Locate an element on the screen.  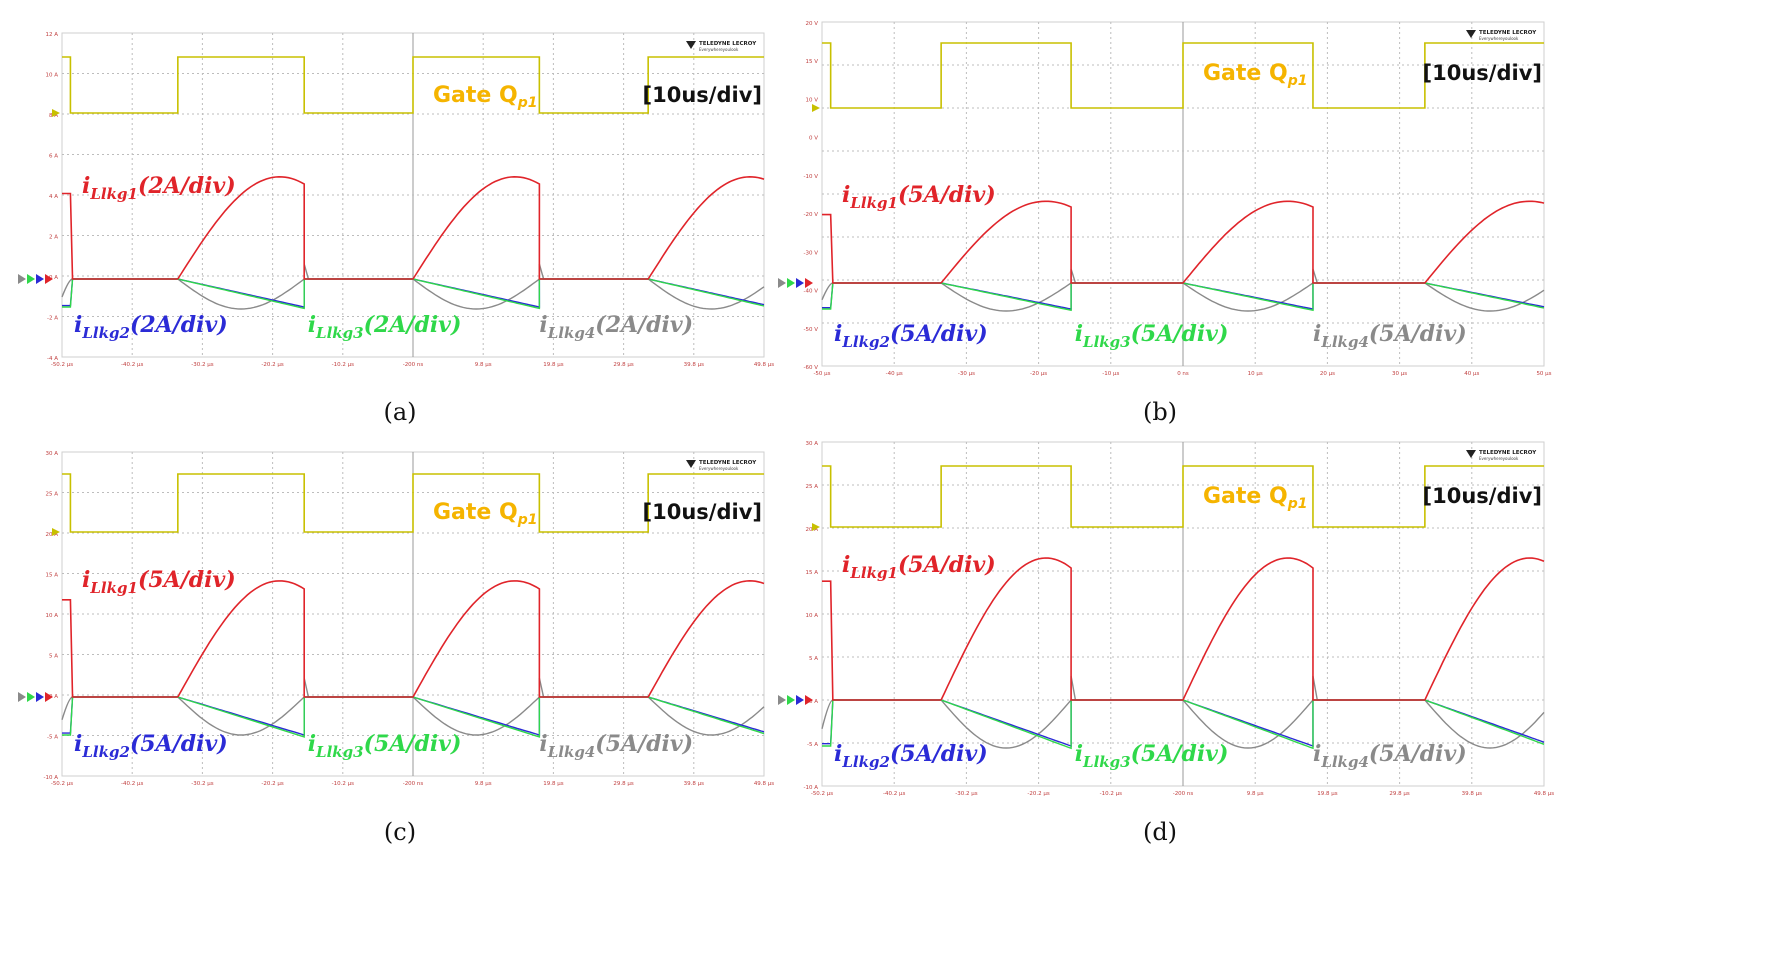
y-tick-label: -40 V is located at coordinates (811, 292).